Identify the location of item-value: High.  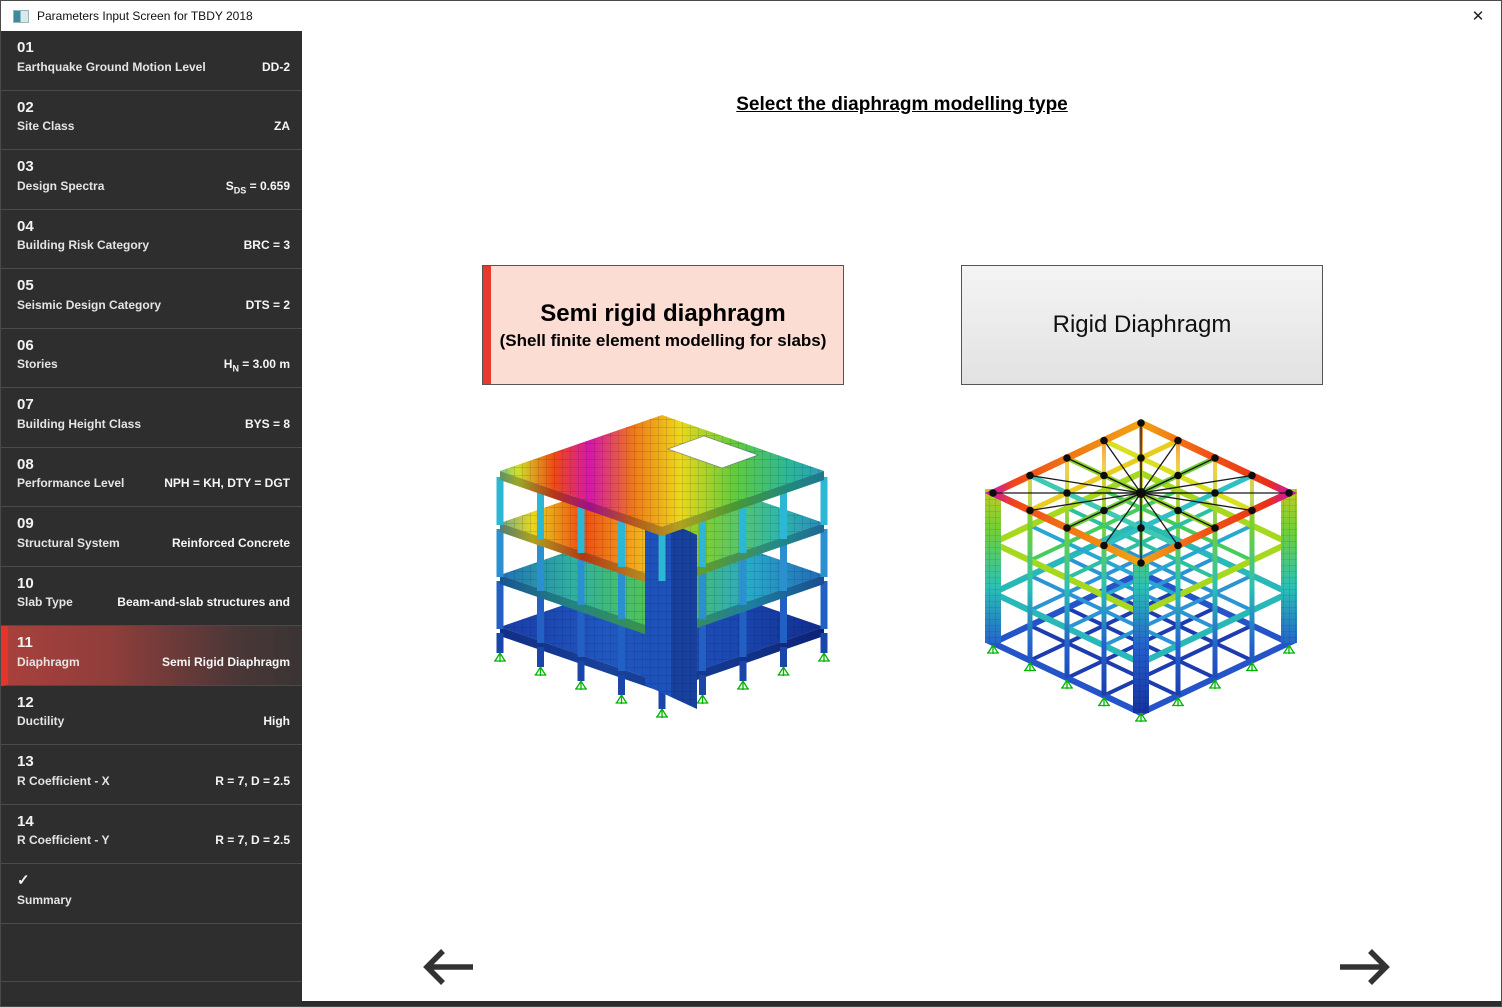
(276, 721).